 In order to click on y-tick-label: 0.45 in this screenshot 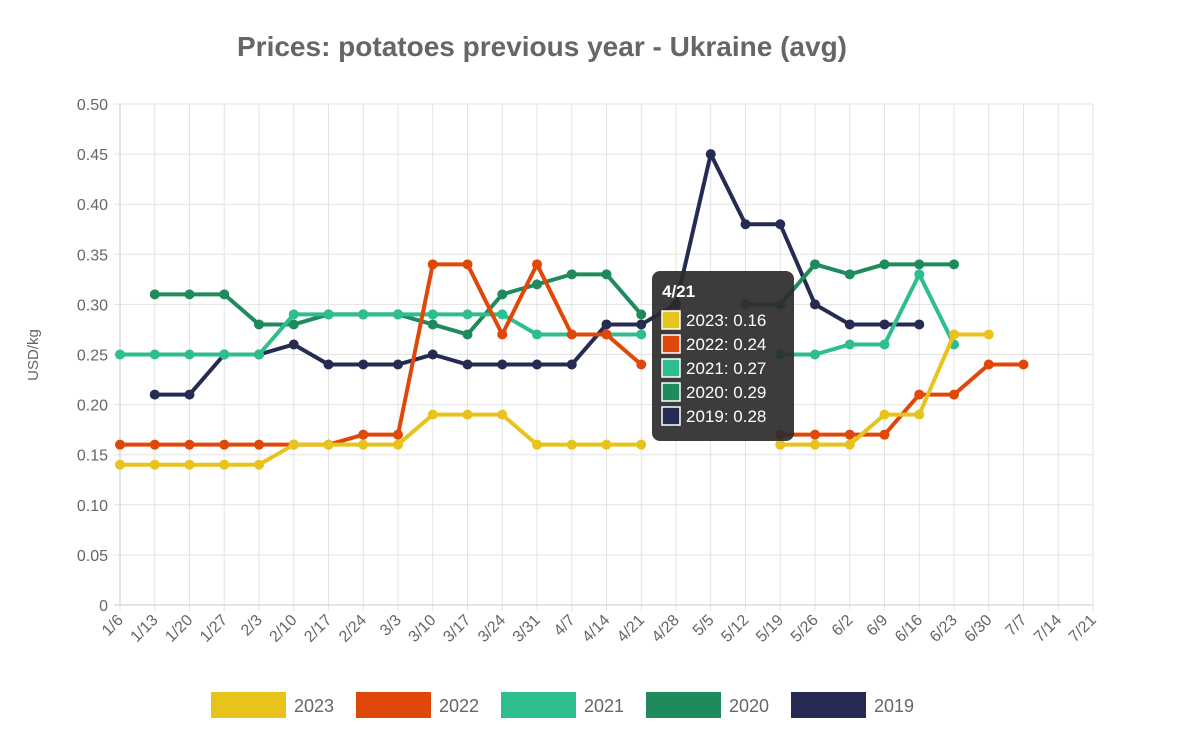, I will do `click(92, 155)`.